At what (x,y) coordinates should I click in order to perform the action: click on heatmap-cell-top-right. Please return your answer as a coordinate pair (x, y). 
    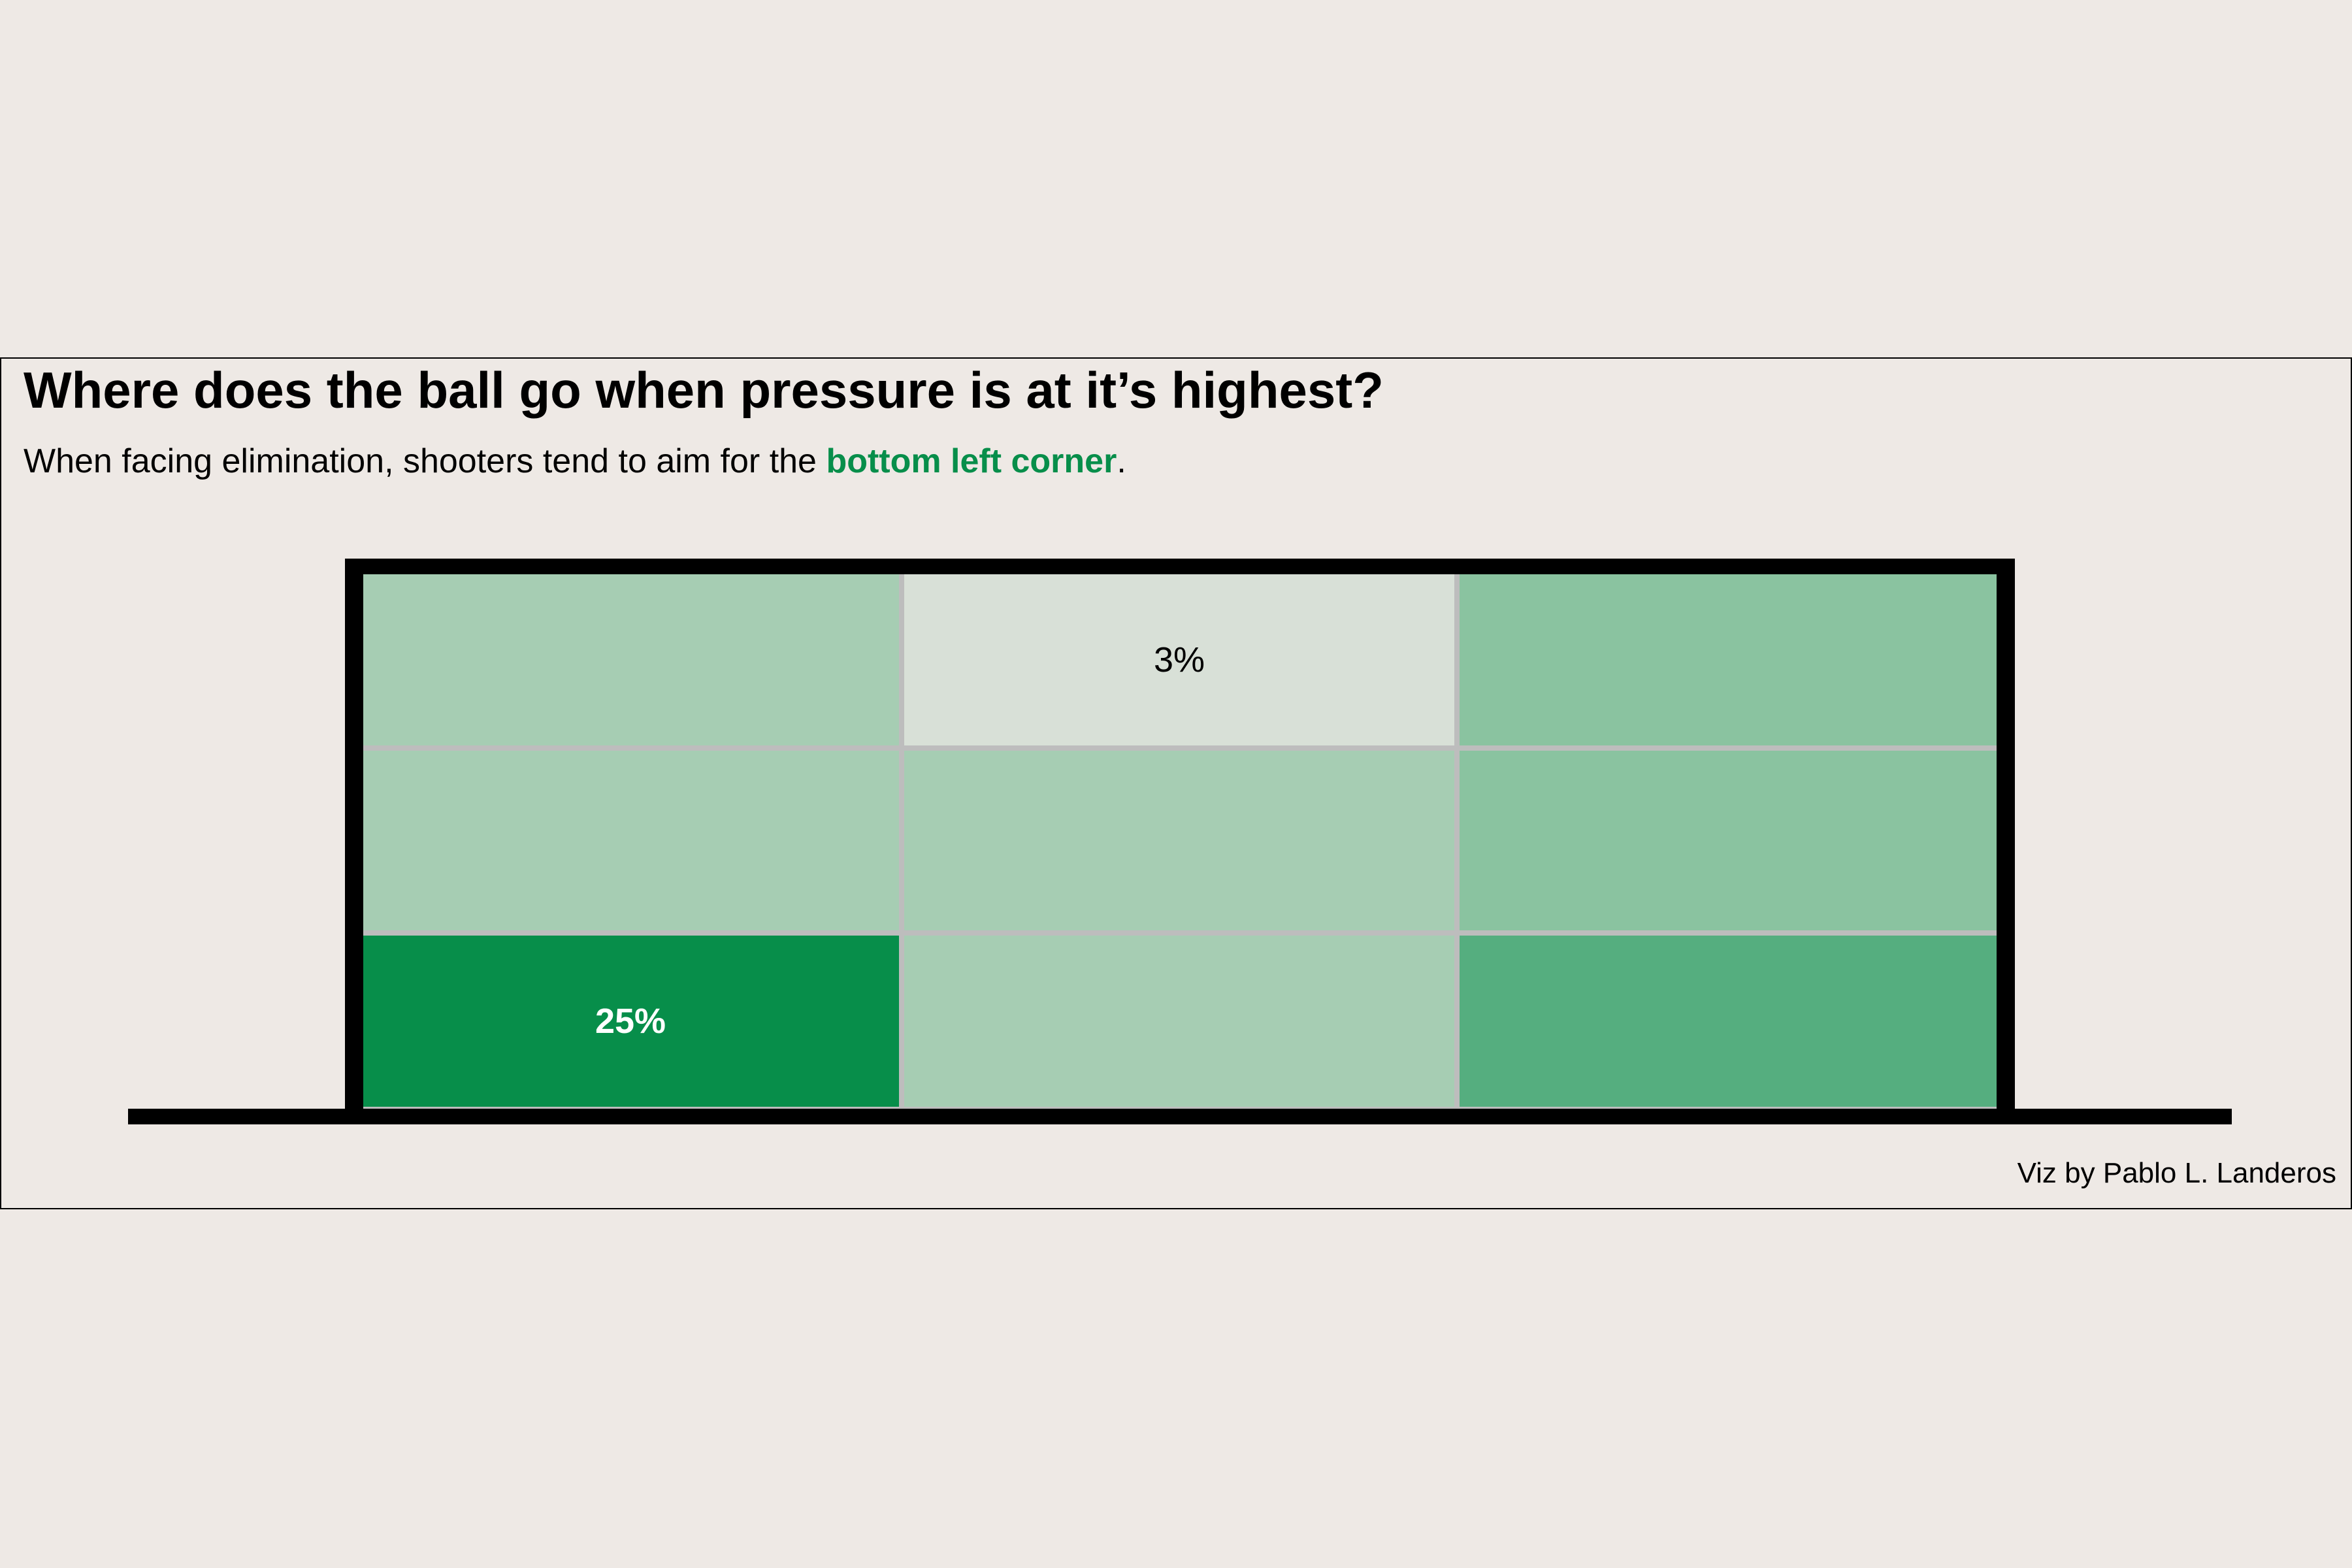
    Looking at the image, I should click on (1731, 660).